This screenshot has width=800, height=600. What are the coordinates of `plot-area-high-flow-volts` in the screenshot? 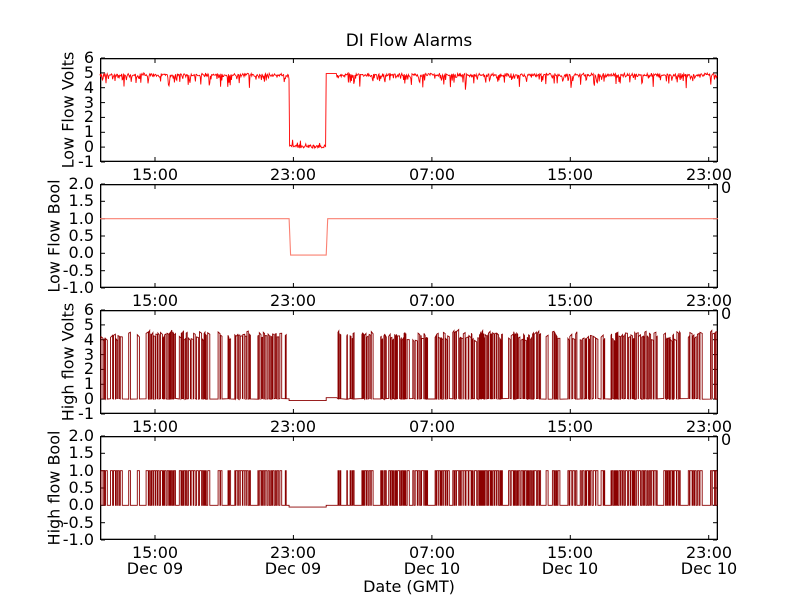 It's located at (409, 362).